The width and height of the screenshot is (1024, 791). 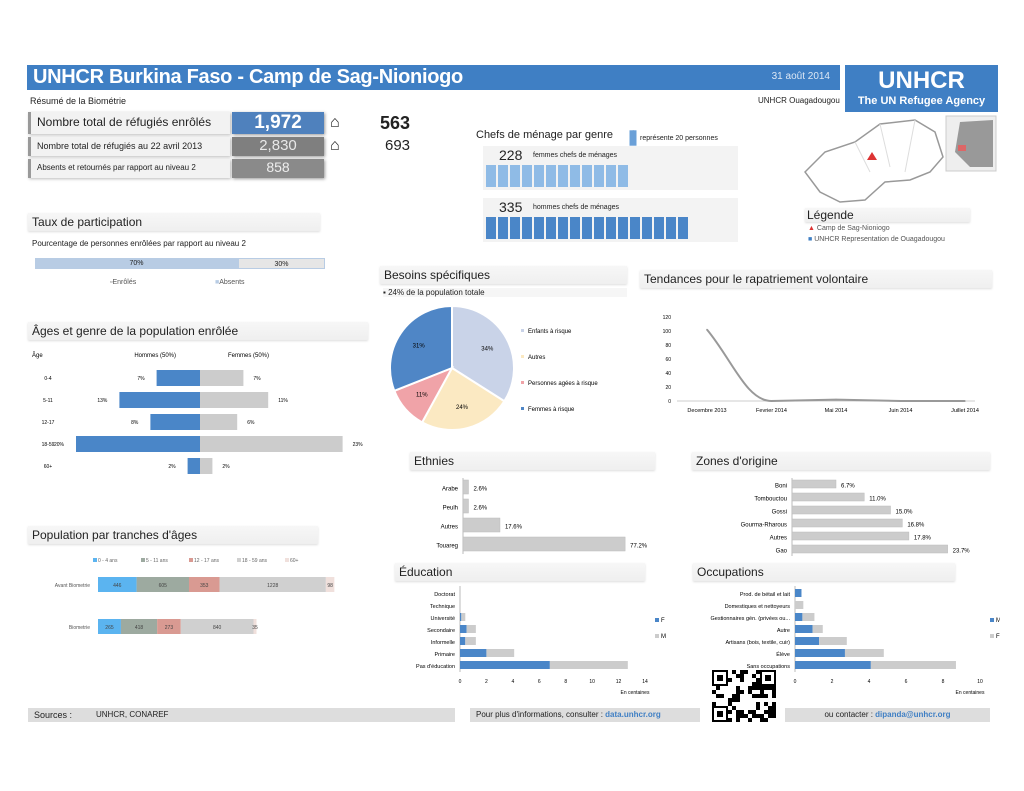 What do you see at coordinates (47, 379) in the screenshot?
I see `age-label: 0-4` at bounding box center [47, 379].